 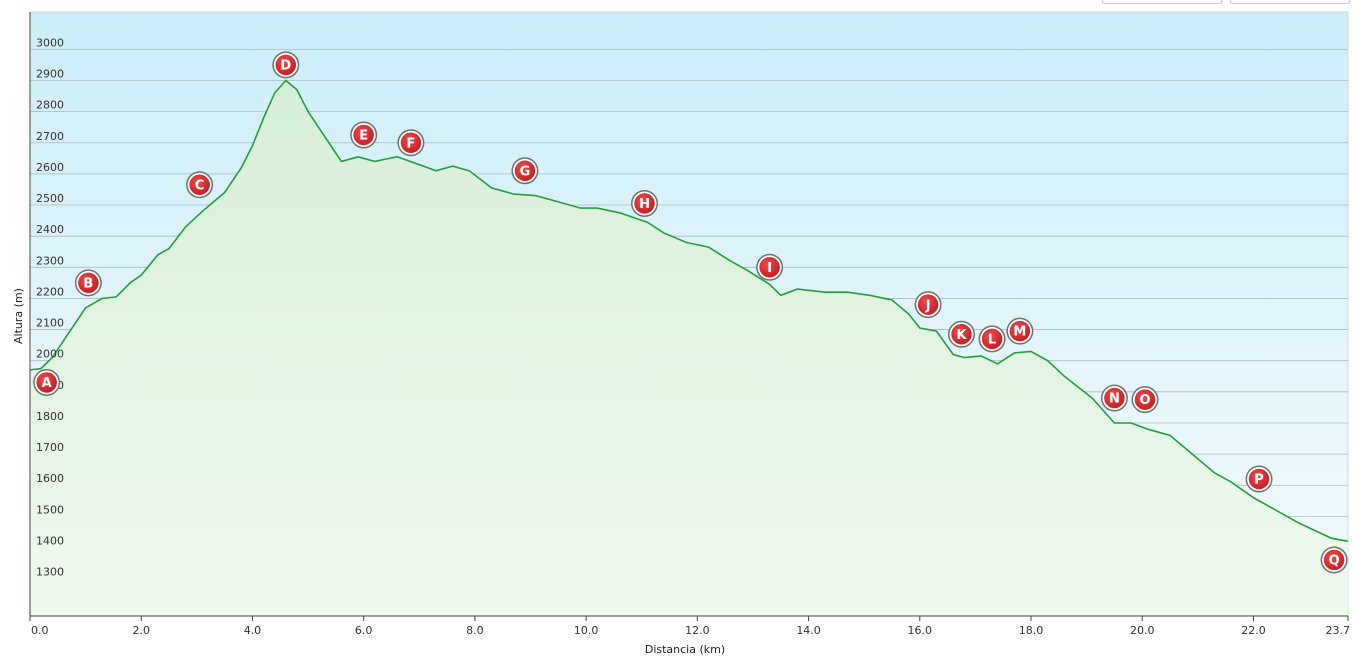 I want to click on waypoint-marker-l: L, so click(x=992, y=339).